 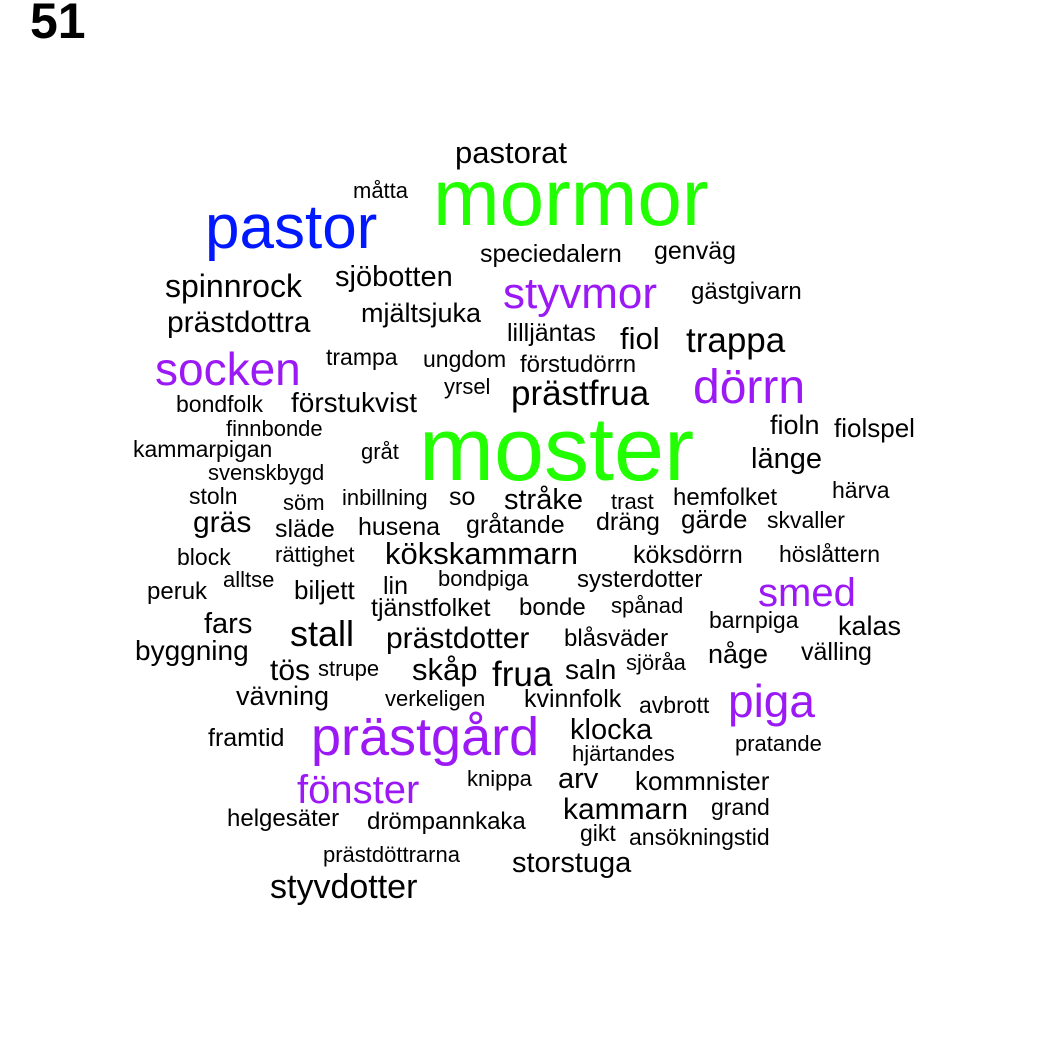 What do you see at coordinates (444, 669) in the screenshot?
I see `cloud-word: skåp` at bounding box center [444, 669].